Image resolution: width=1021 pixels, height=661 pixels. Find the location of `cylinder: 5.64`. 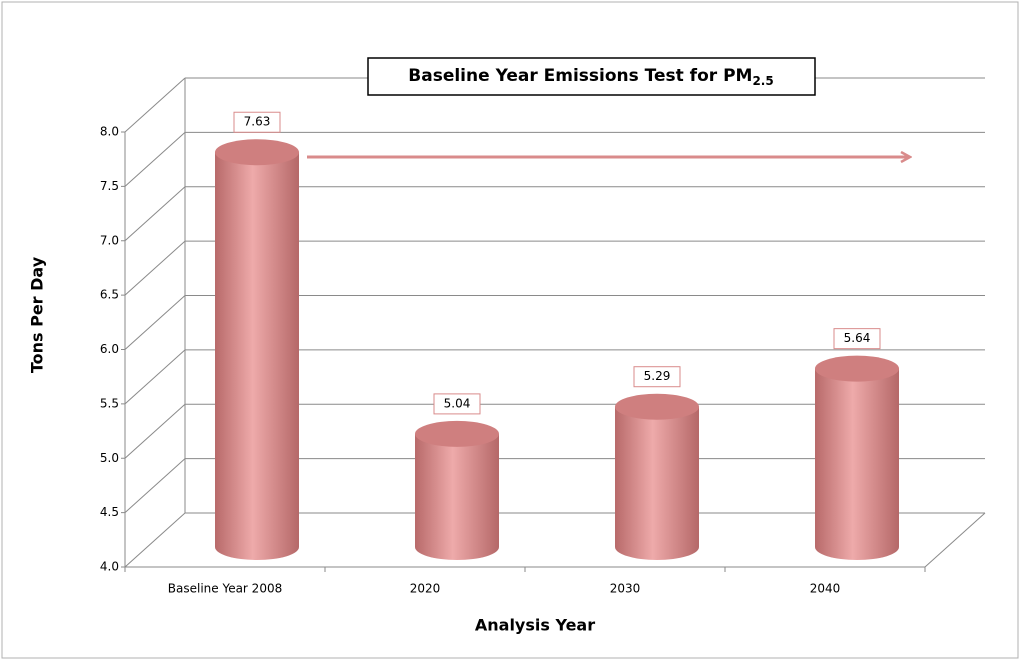

cylinder: 5.64 is located at coordinates (857, 444).